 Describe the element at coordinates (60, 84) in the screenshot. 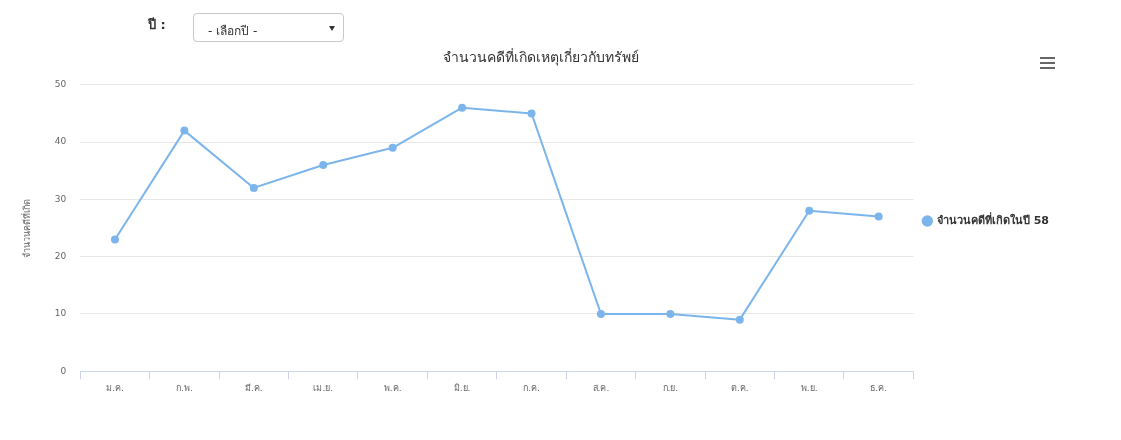

I see `y-tick-label: 50` at that location.